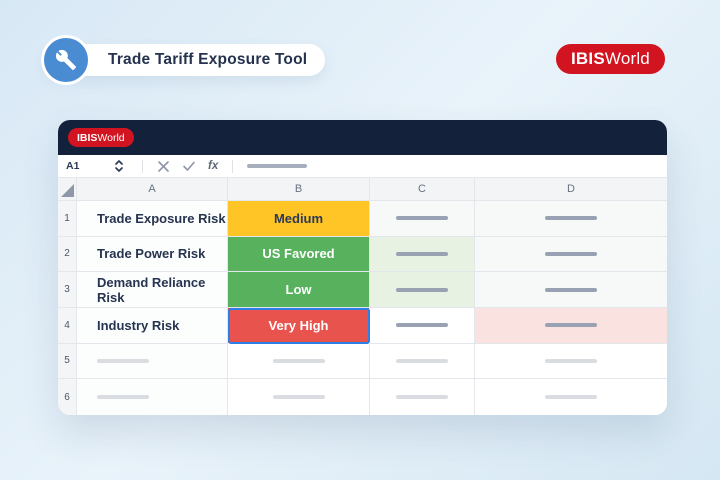 This screenshot has height=480, width=720. I want to click on logo-text-bold: IBIS, so click(588, 58).